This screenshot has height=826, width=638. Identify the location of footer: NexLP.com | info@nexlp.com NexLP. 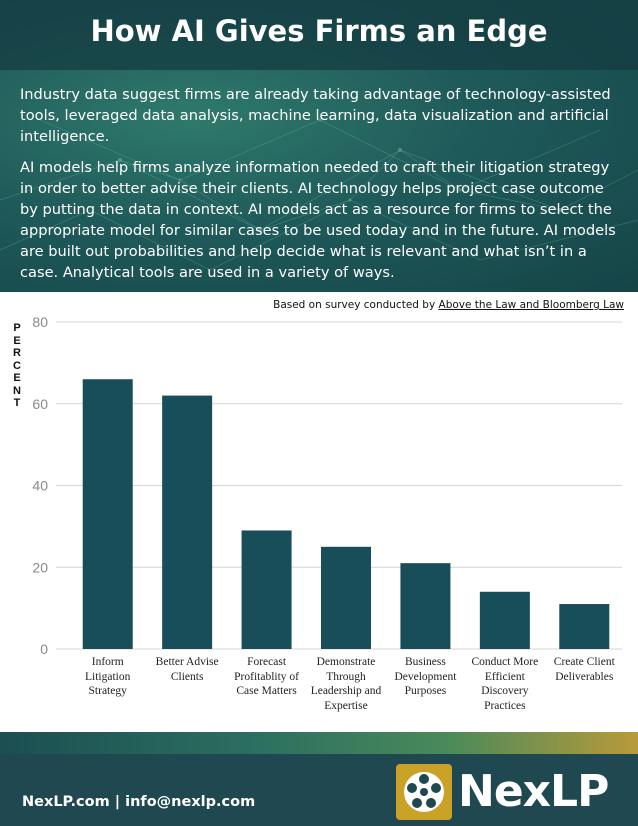
(319, 790).